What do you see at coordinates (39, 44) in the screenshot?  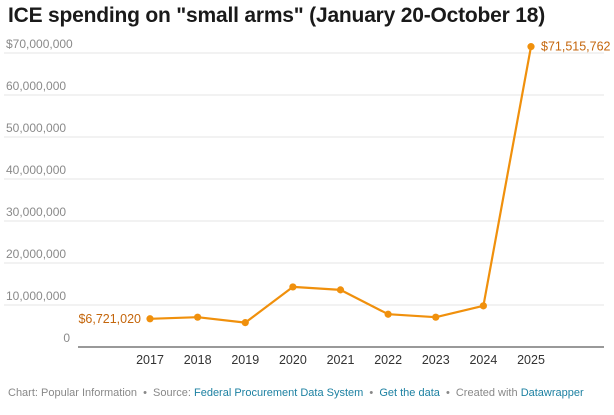 I see `y-tick-label: $70,000,000` at bounding box center [39, 44].